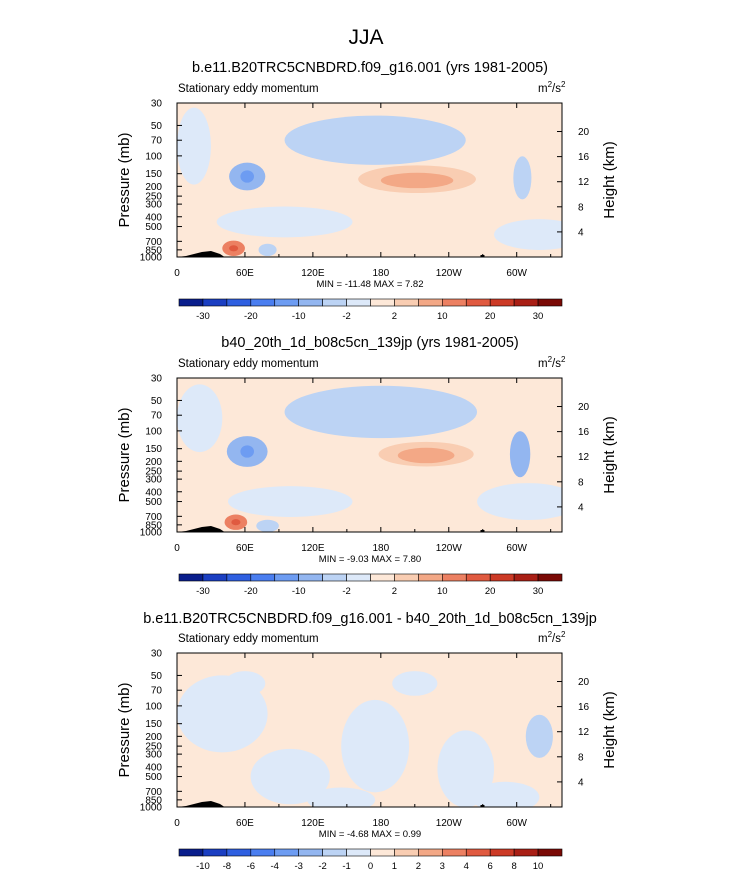 This screenshot has width=733, height=888. Describe the element at coordinates (153, 472) in the screenshot. I see `y-tick-label: 250` at that location.